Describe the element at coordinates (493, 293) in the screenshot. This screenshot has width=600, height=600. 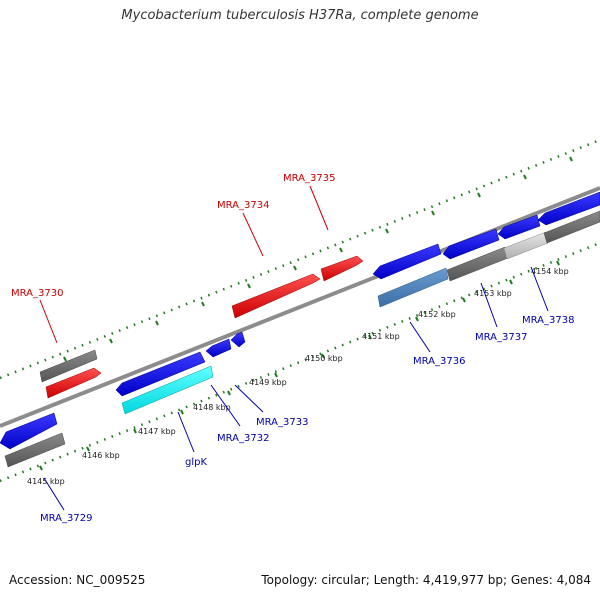
I see `tick-label: 4153 kbp` at that location.